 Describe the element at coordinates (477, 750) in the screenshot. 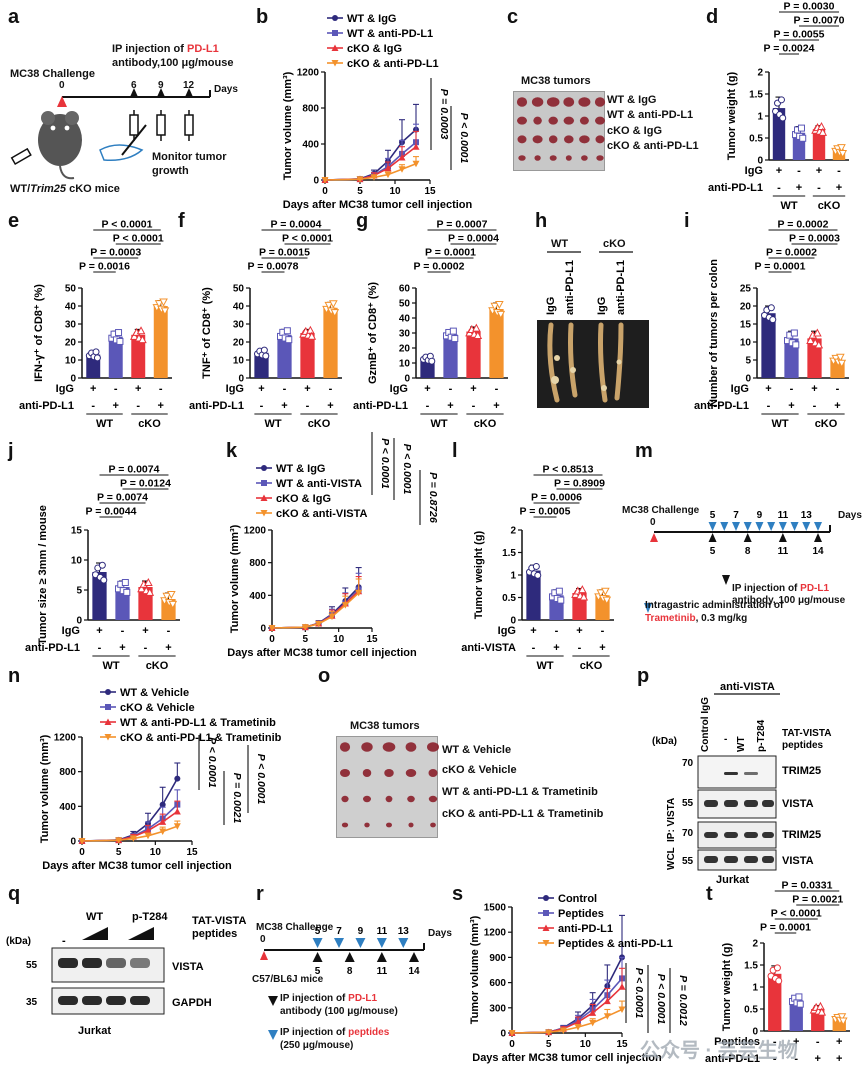

I see `o-row-1: WT & Vehicle` at that location.